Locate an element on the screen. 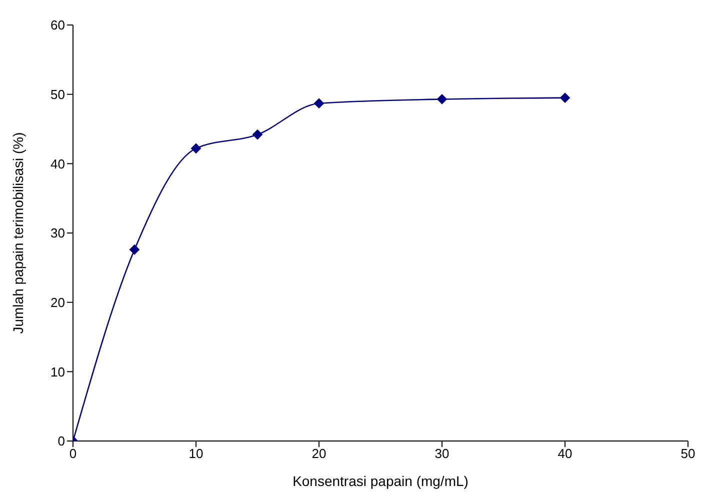 This screenshot has height=500, width=702. y-tick-label: 20 is located at coordinates (57, 302).